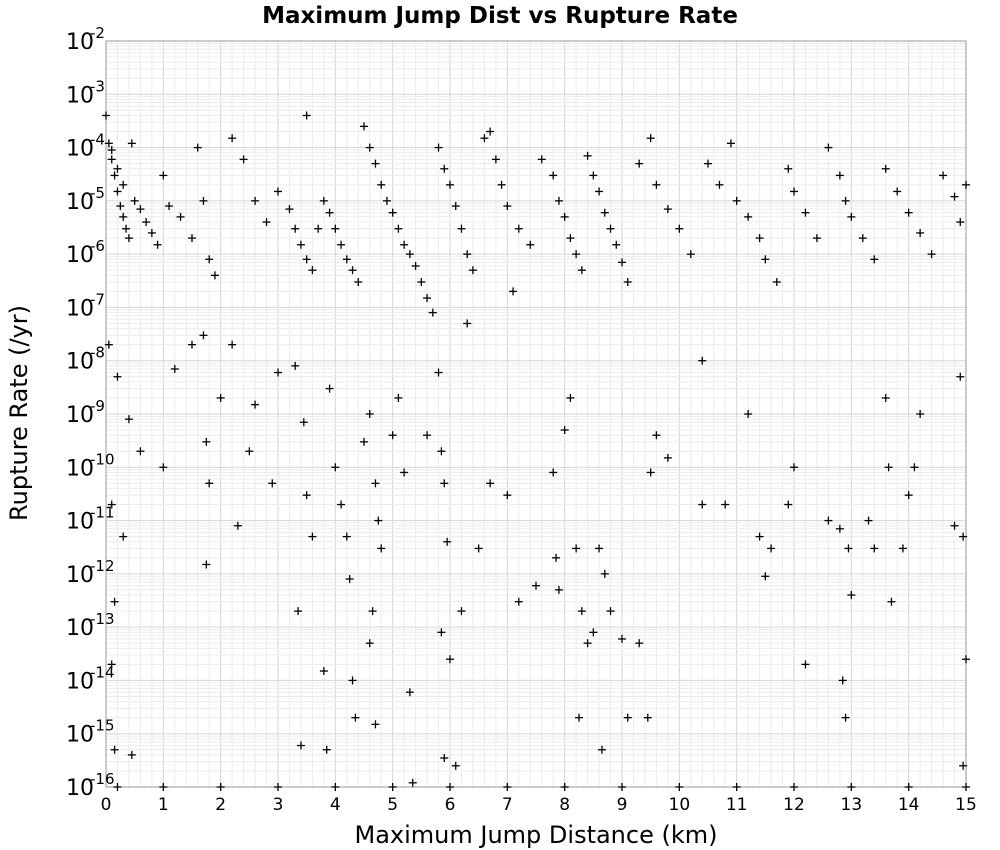  Describe the element at coordinates (794, 805) in the screenshot. I see `x-tick-label: 12` at that location.